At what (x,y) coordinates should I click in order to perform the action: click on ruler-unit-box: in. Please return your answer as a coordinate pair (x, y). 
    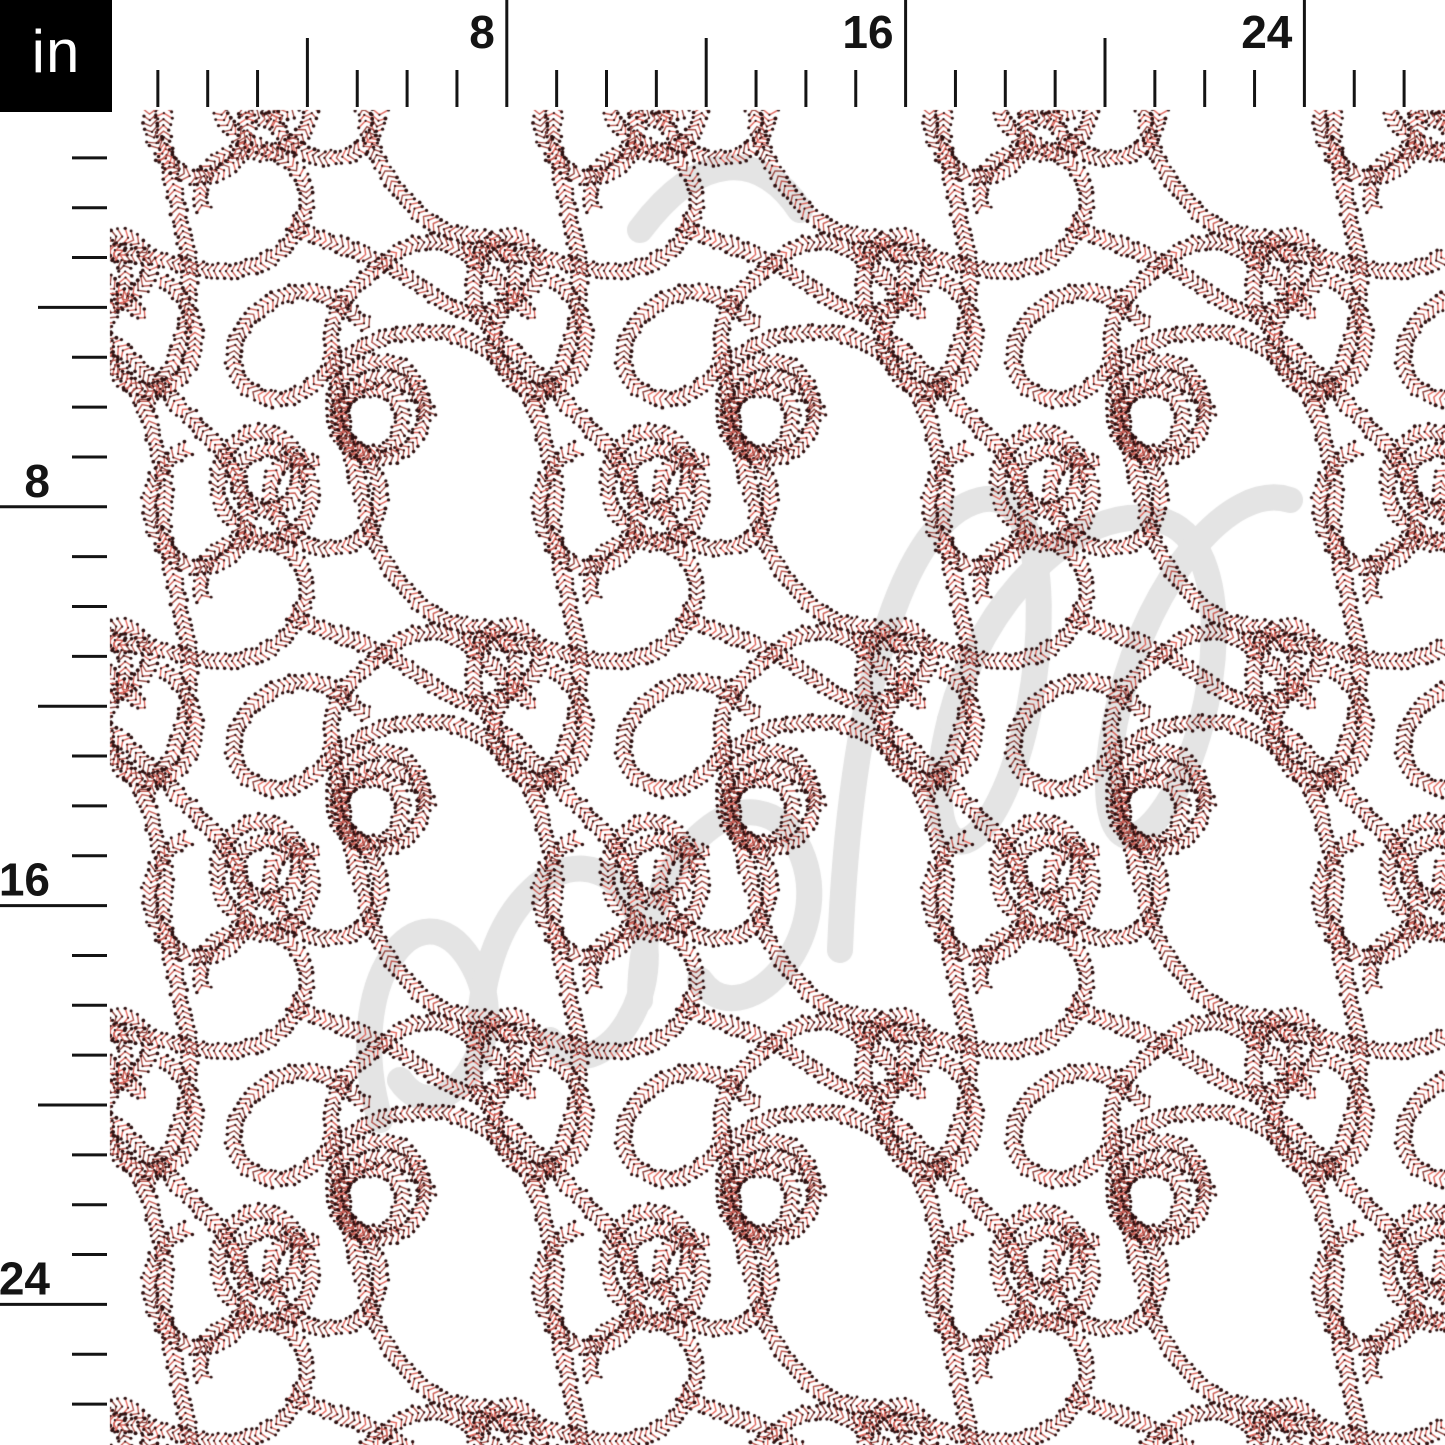
    Looking at the image, I should click on (56, 56).